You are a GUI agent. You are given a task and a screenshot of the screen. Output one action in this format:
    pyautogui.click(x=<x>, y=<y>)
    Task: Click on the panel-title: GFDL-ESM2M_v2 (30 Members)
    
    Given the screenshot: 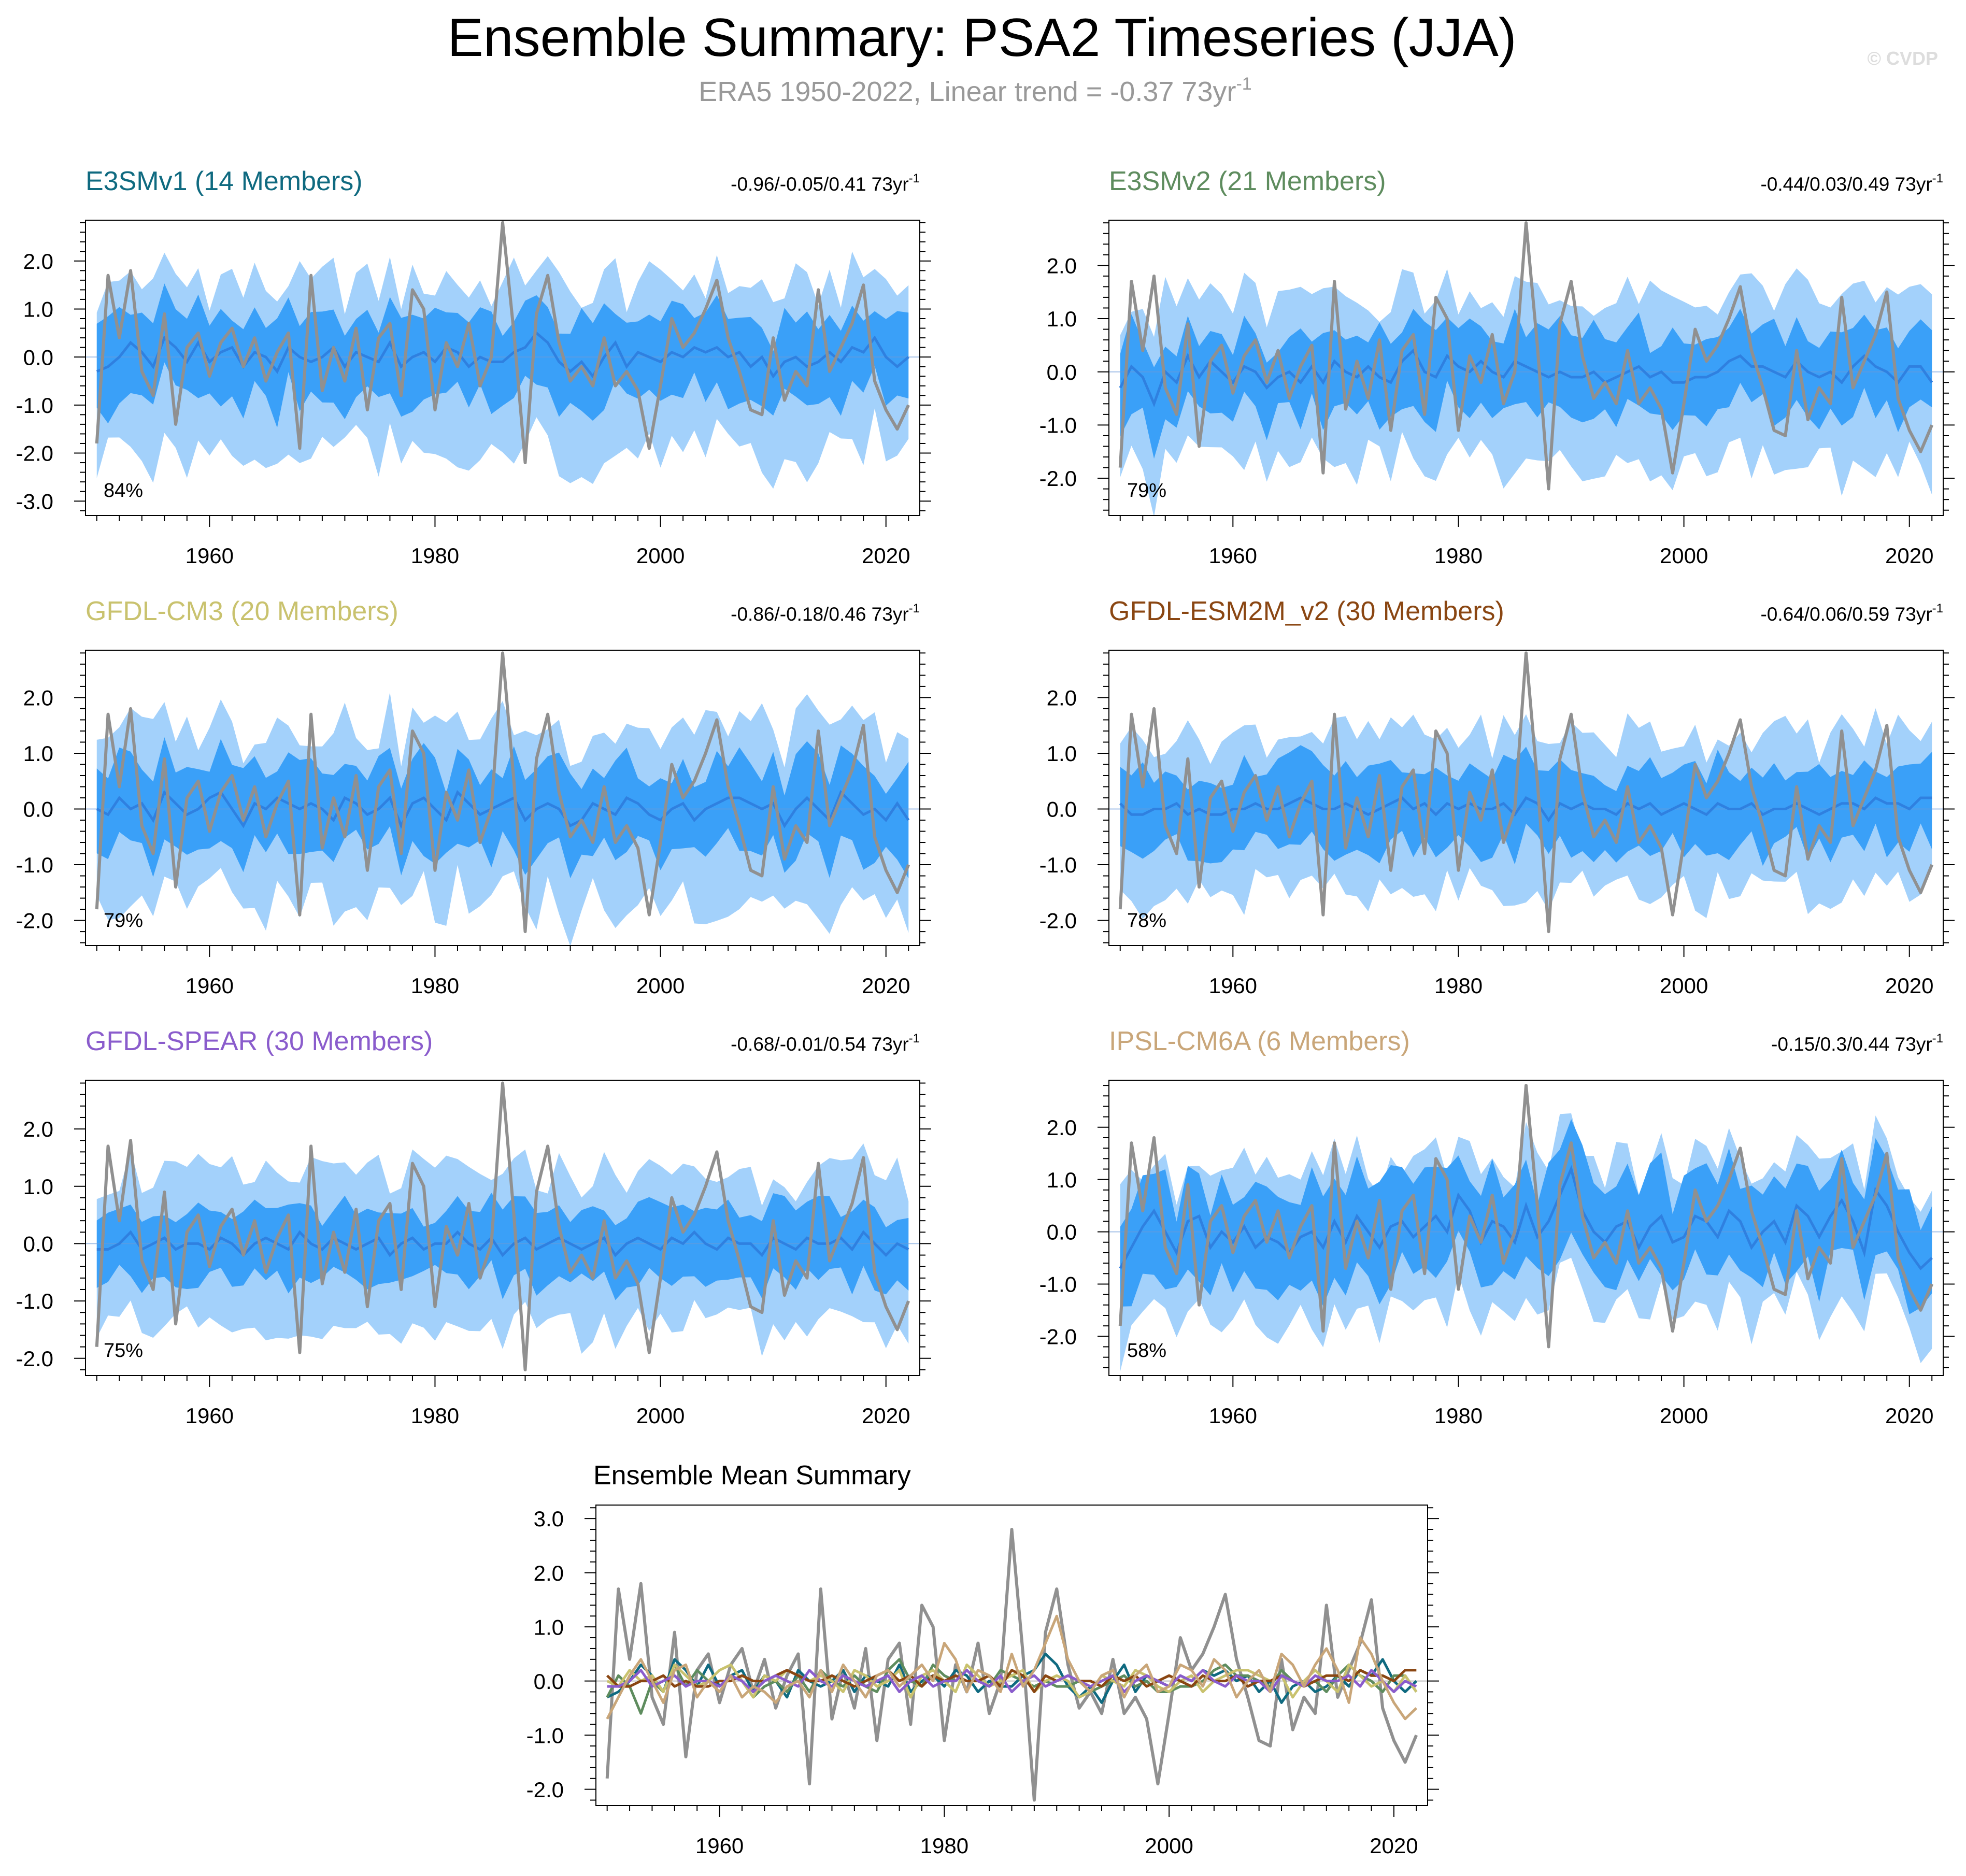 What is the action you would take?
    pyautogui.click(x=1307, y=611)
    